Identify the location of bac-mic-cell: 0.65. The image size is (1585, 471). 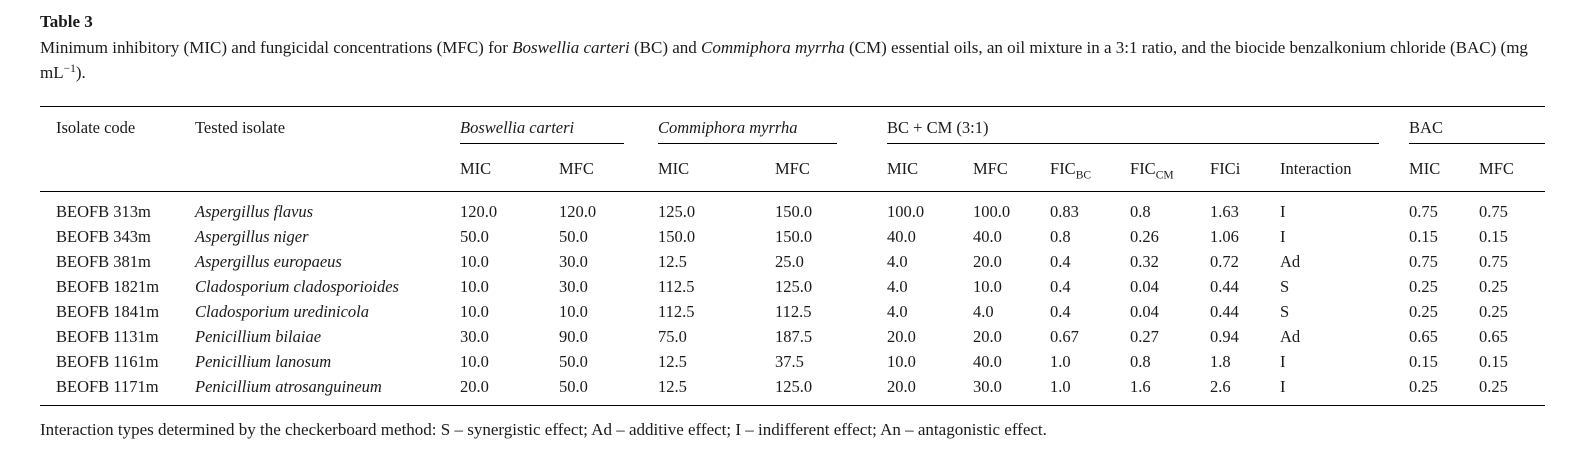
(1423, 336).